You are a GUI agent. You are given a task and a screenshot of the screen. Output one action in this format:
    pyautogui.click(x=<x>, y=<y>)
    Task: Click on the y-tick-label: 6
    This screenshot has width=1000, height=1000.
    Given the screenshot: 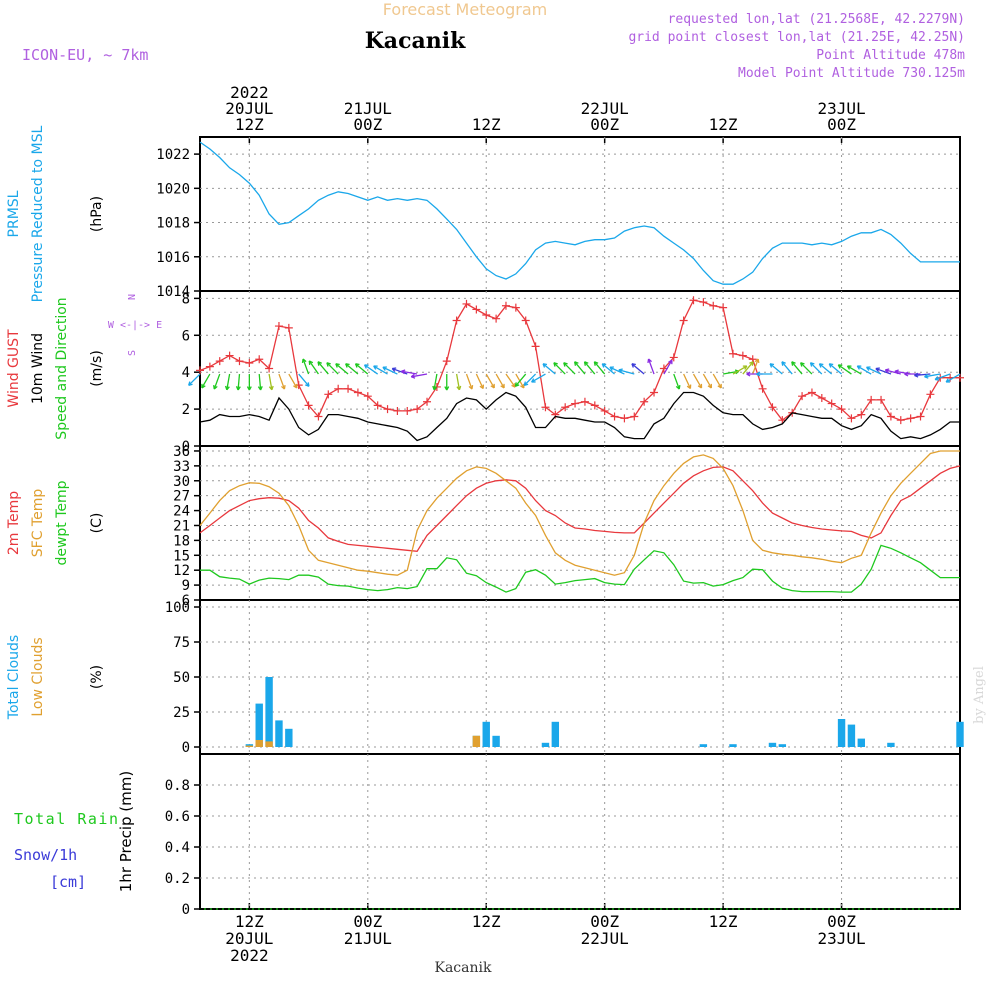 What is the action you would take?
    pyautogui.click(x=186, y=601)
    